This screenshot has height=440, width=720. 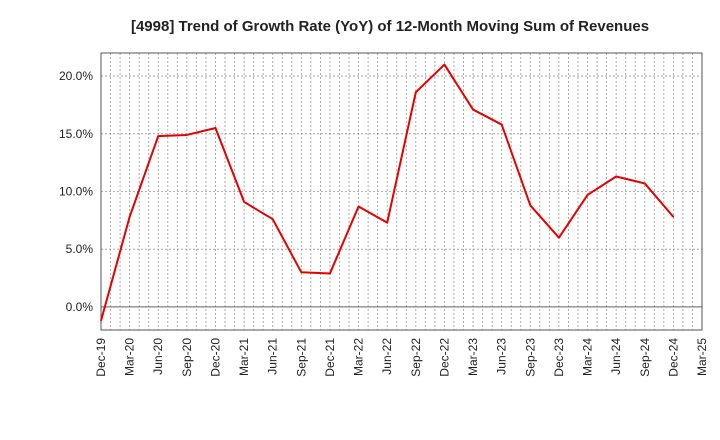 I want to click on x-tick-label: Sep-22, so click(x=416, y=357).